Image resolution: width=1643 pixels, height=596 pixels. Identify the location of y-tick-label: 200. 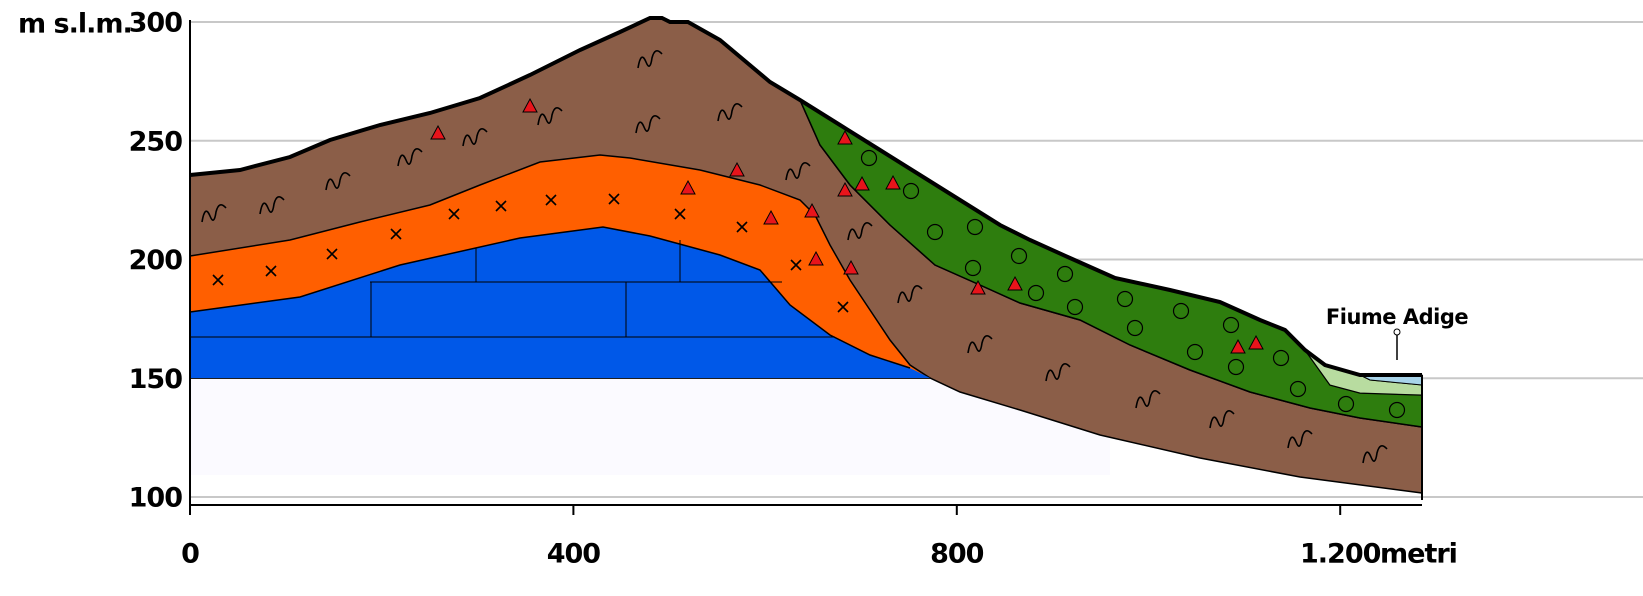
(156, 260).